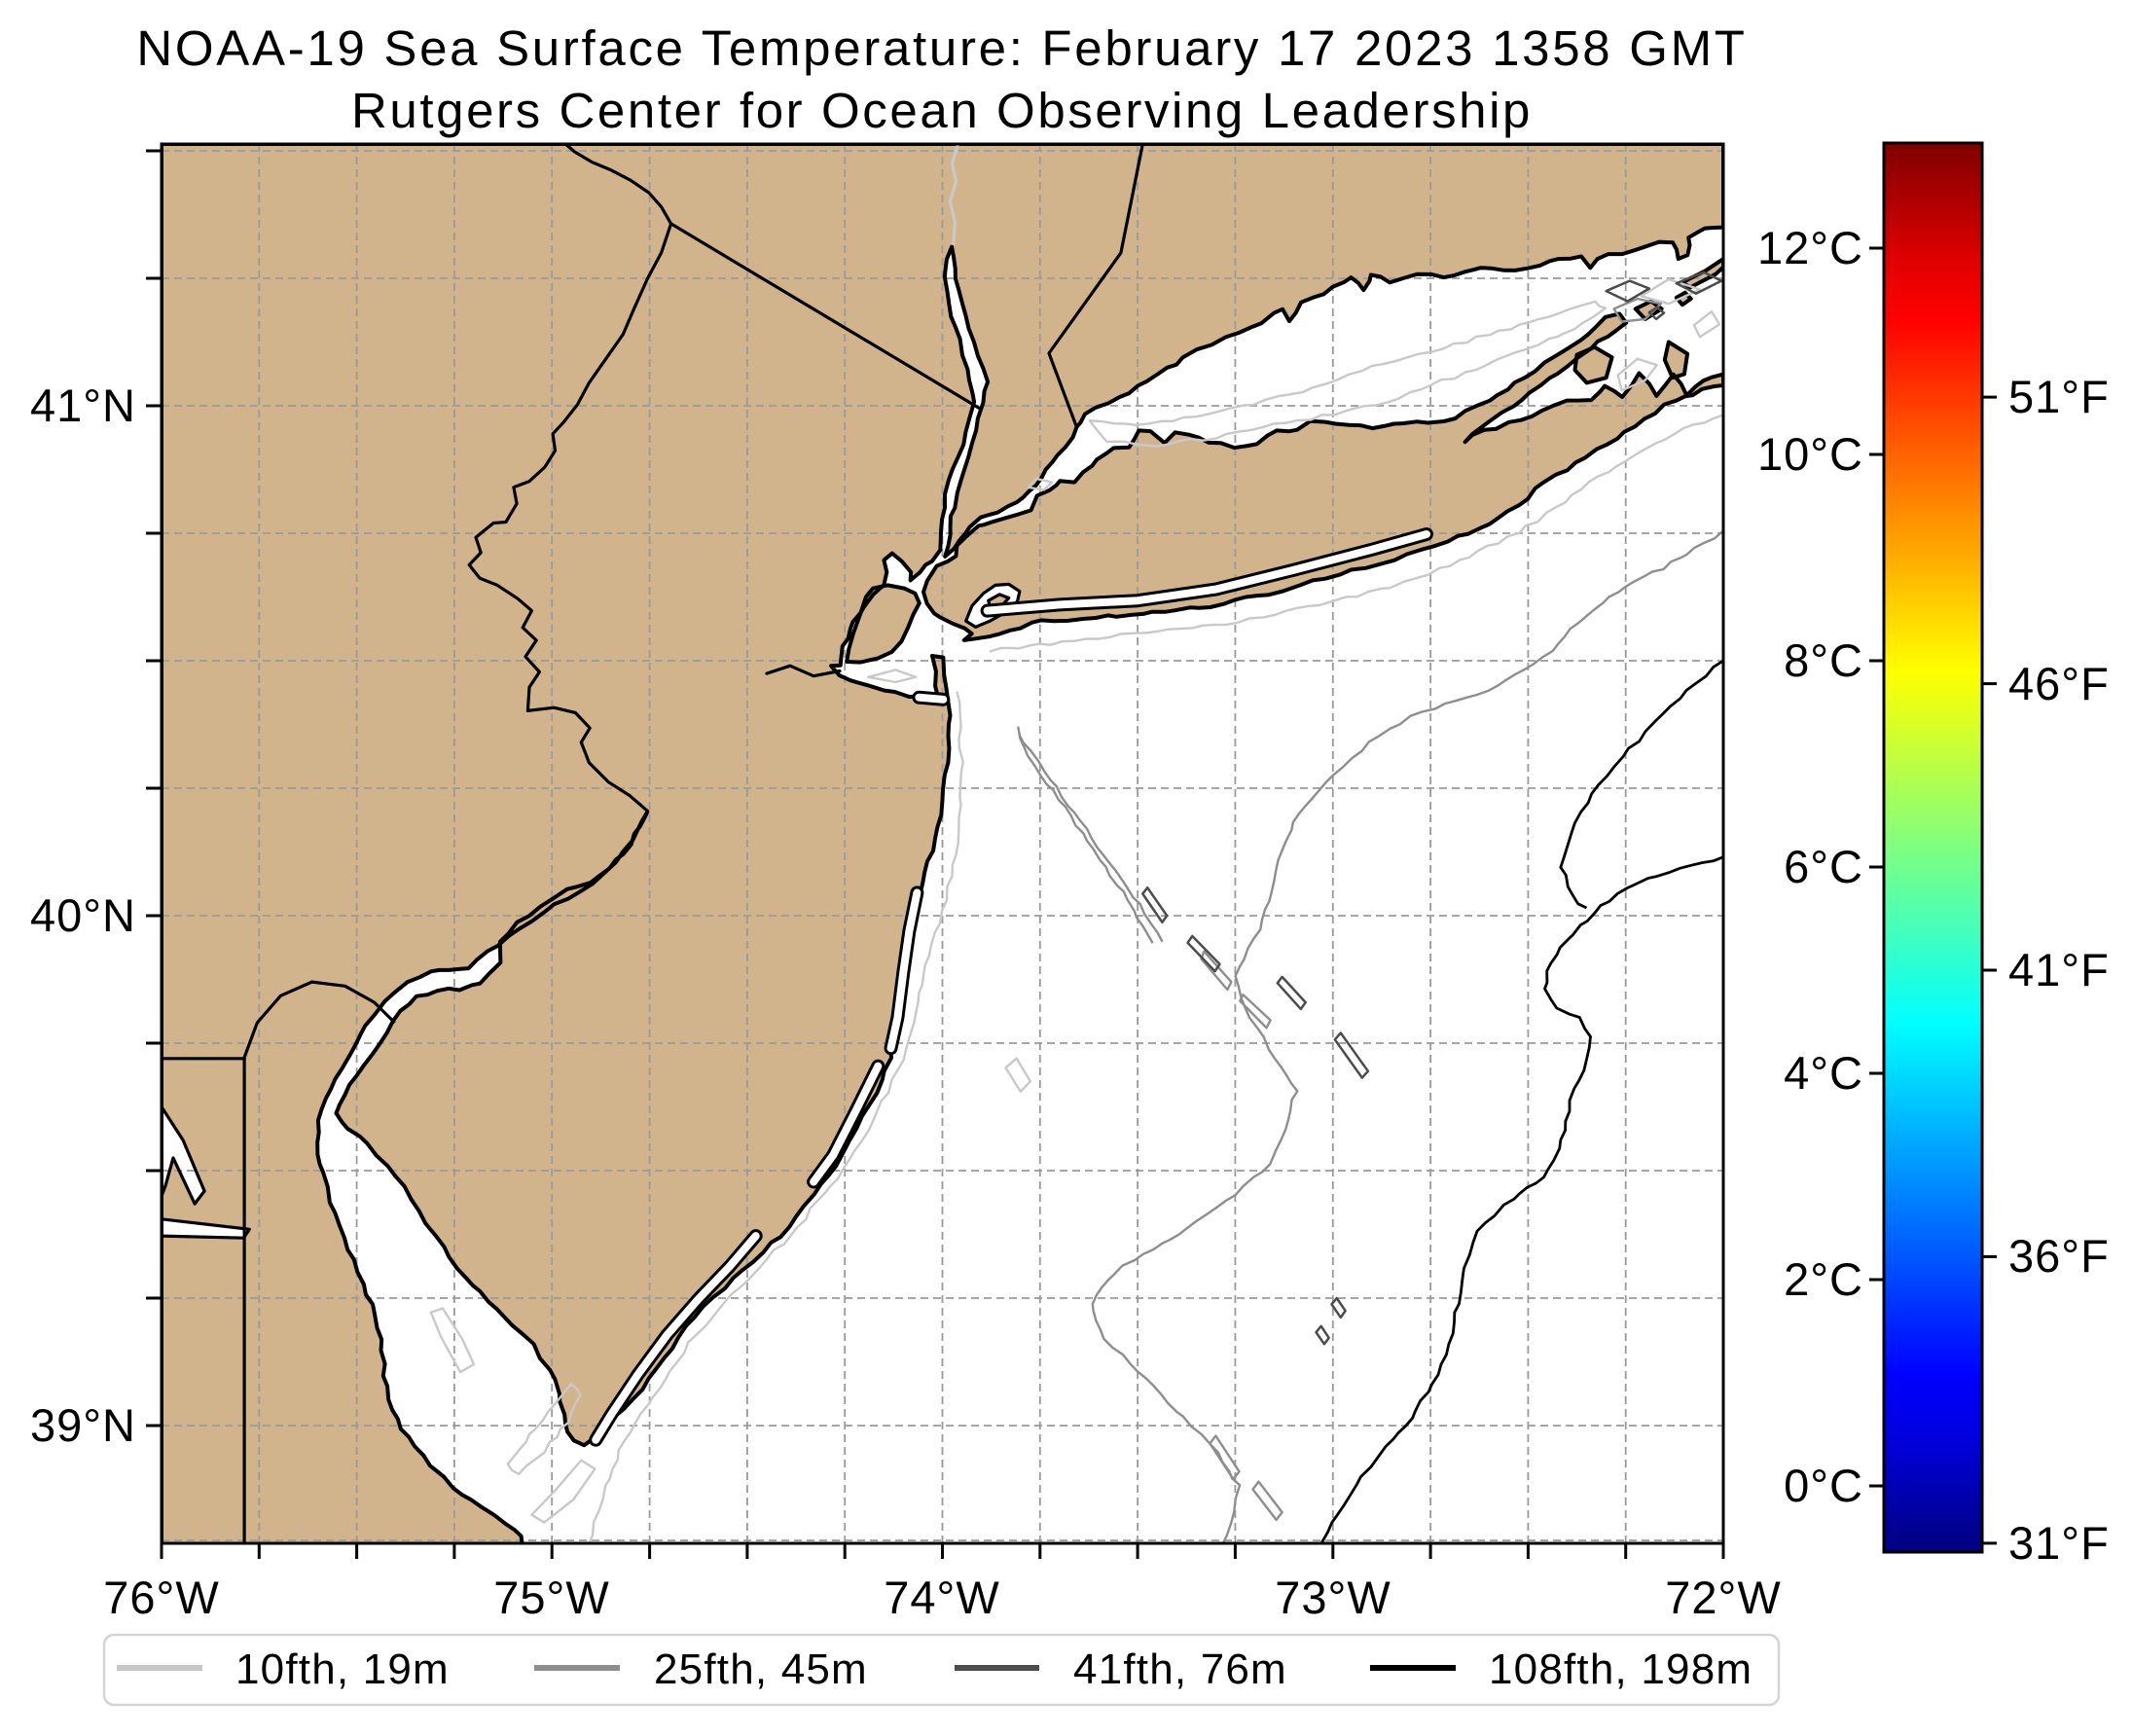 This screenshot has width=2132, height=1736. Describe the element at coordinates (343, 1670) in the screenshot. I see `svg-text: 10fth, 19m` at that location.